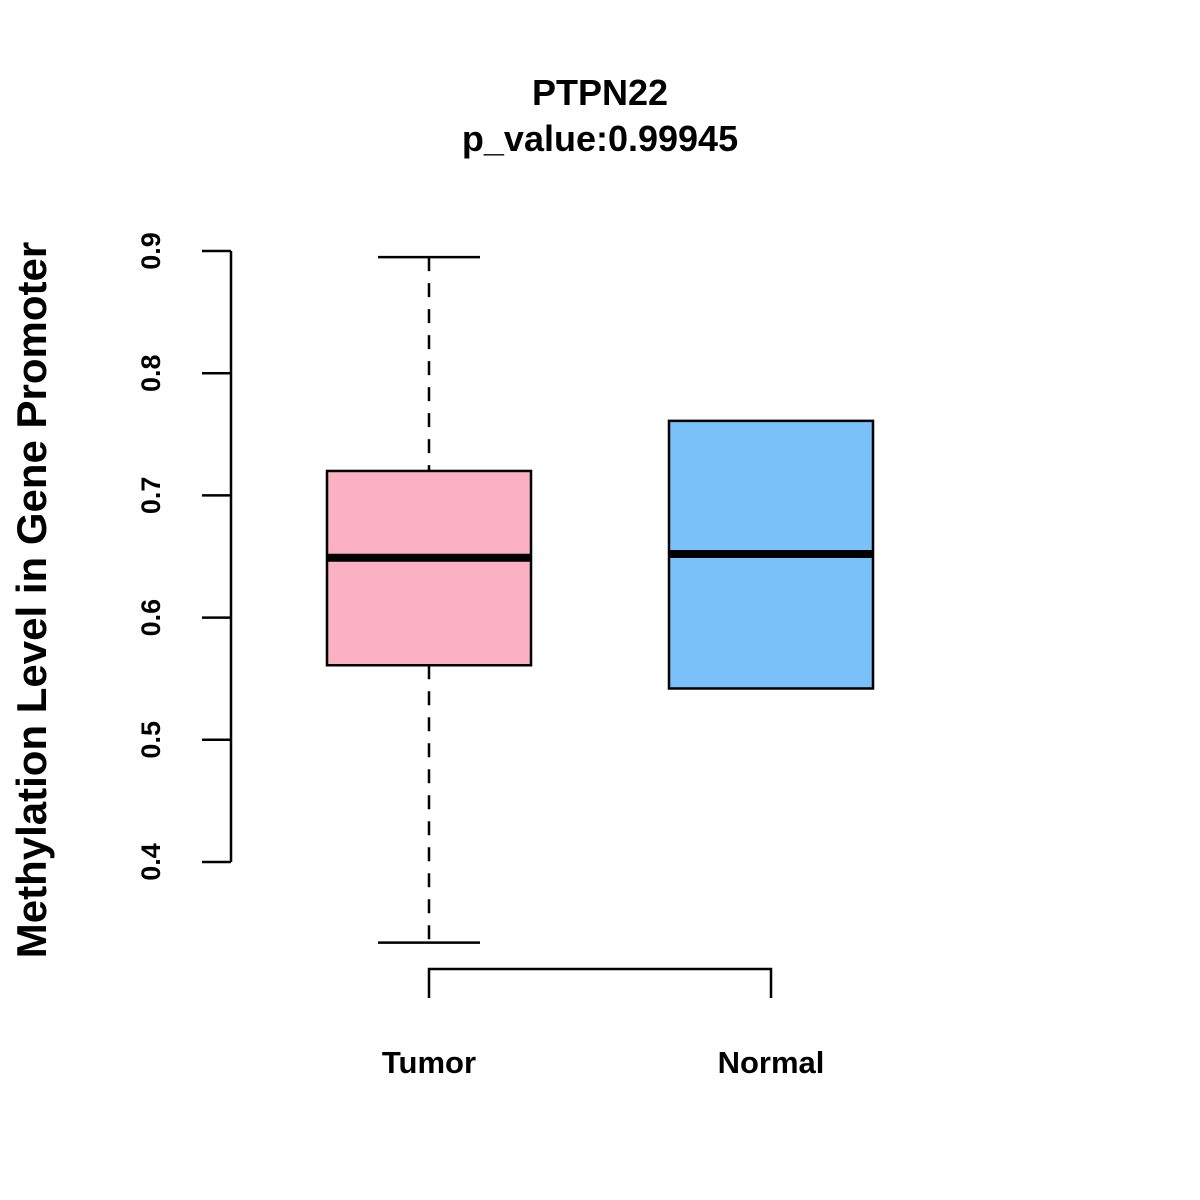  What do you see at coordinates (429, 1062) in the screenshot?
I see `category-label-tumor: Tumor` at bounding box center [429, 1062].